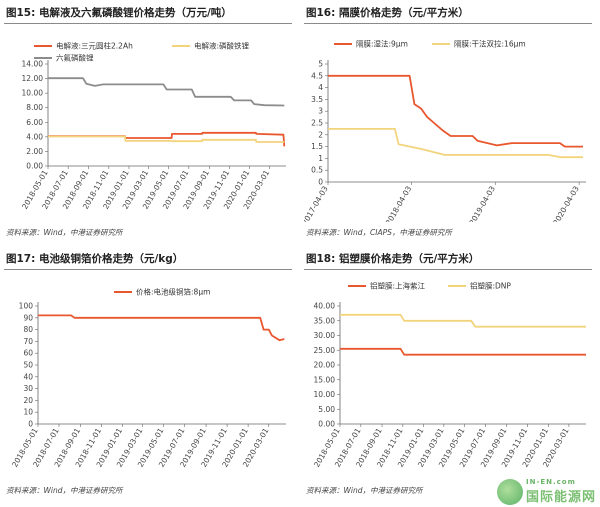 The image size is (600, 507). What do you see at coordinates (320, 158) in the screenshot?
I see `y-tick-label: 1` at bounding box center [320, 158].